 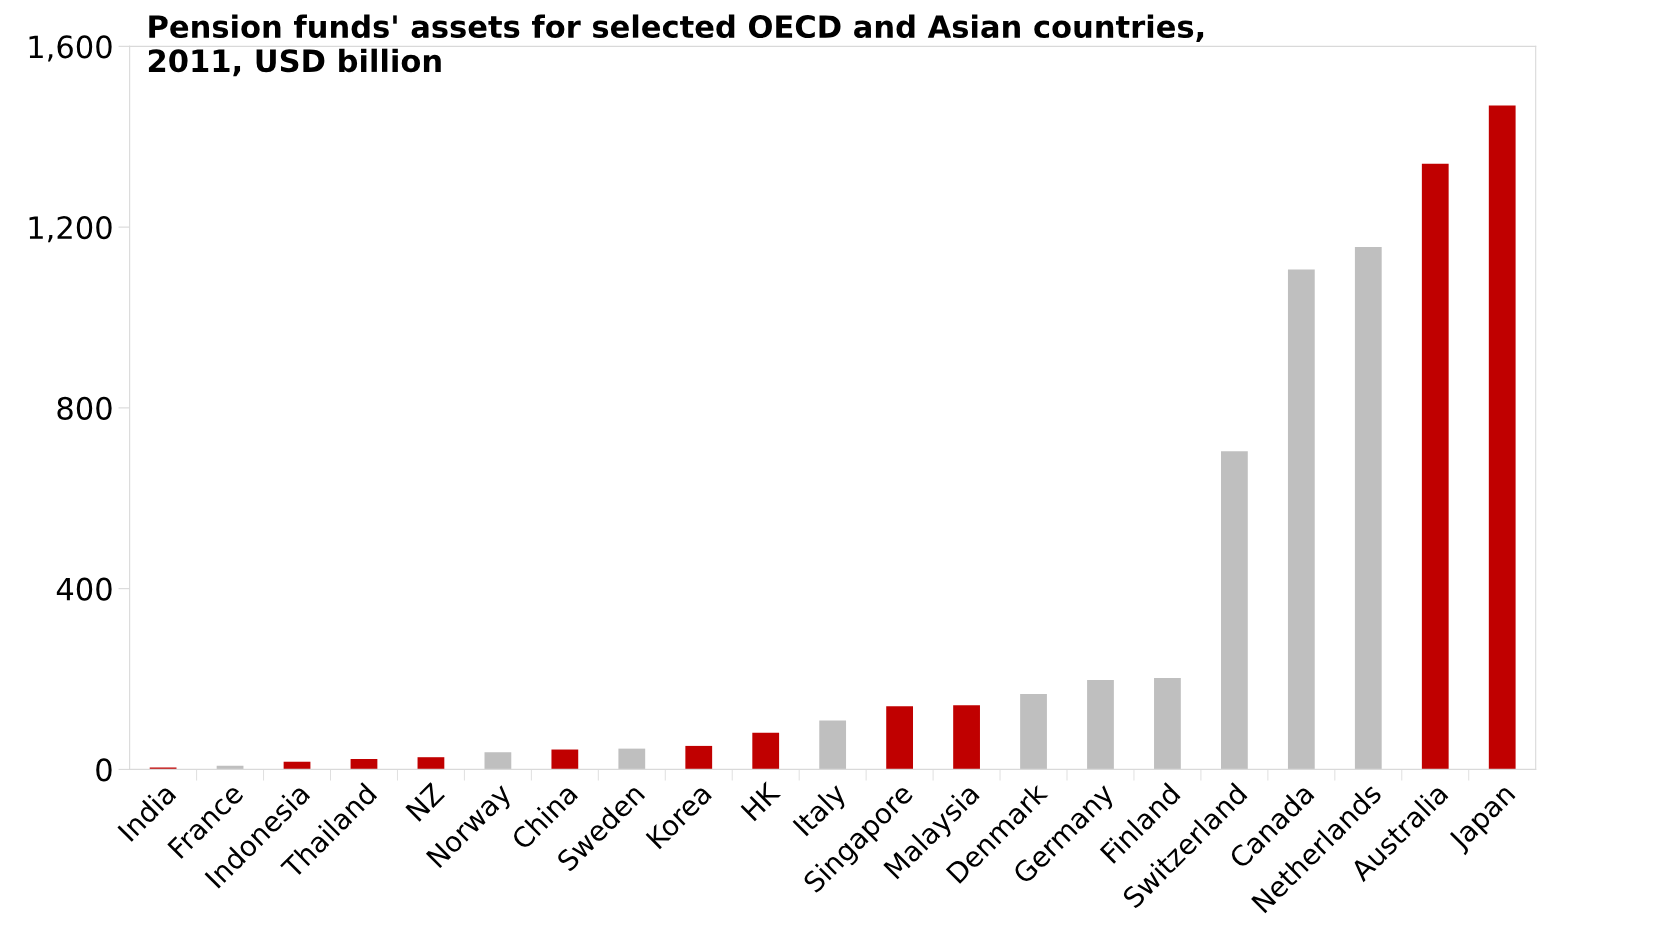 What do you see at coordinates (70, 229) in the screenshot?
I see `y-tick-label: 1,200` at bounding box center [70, 229].